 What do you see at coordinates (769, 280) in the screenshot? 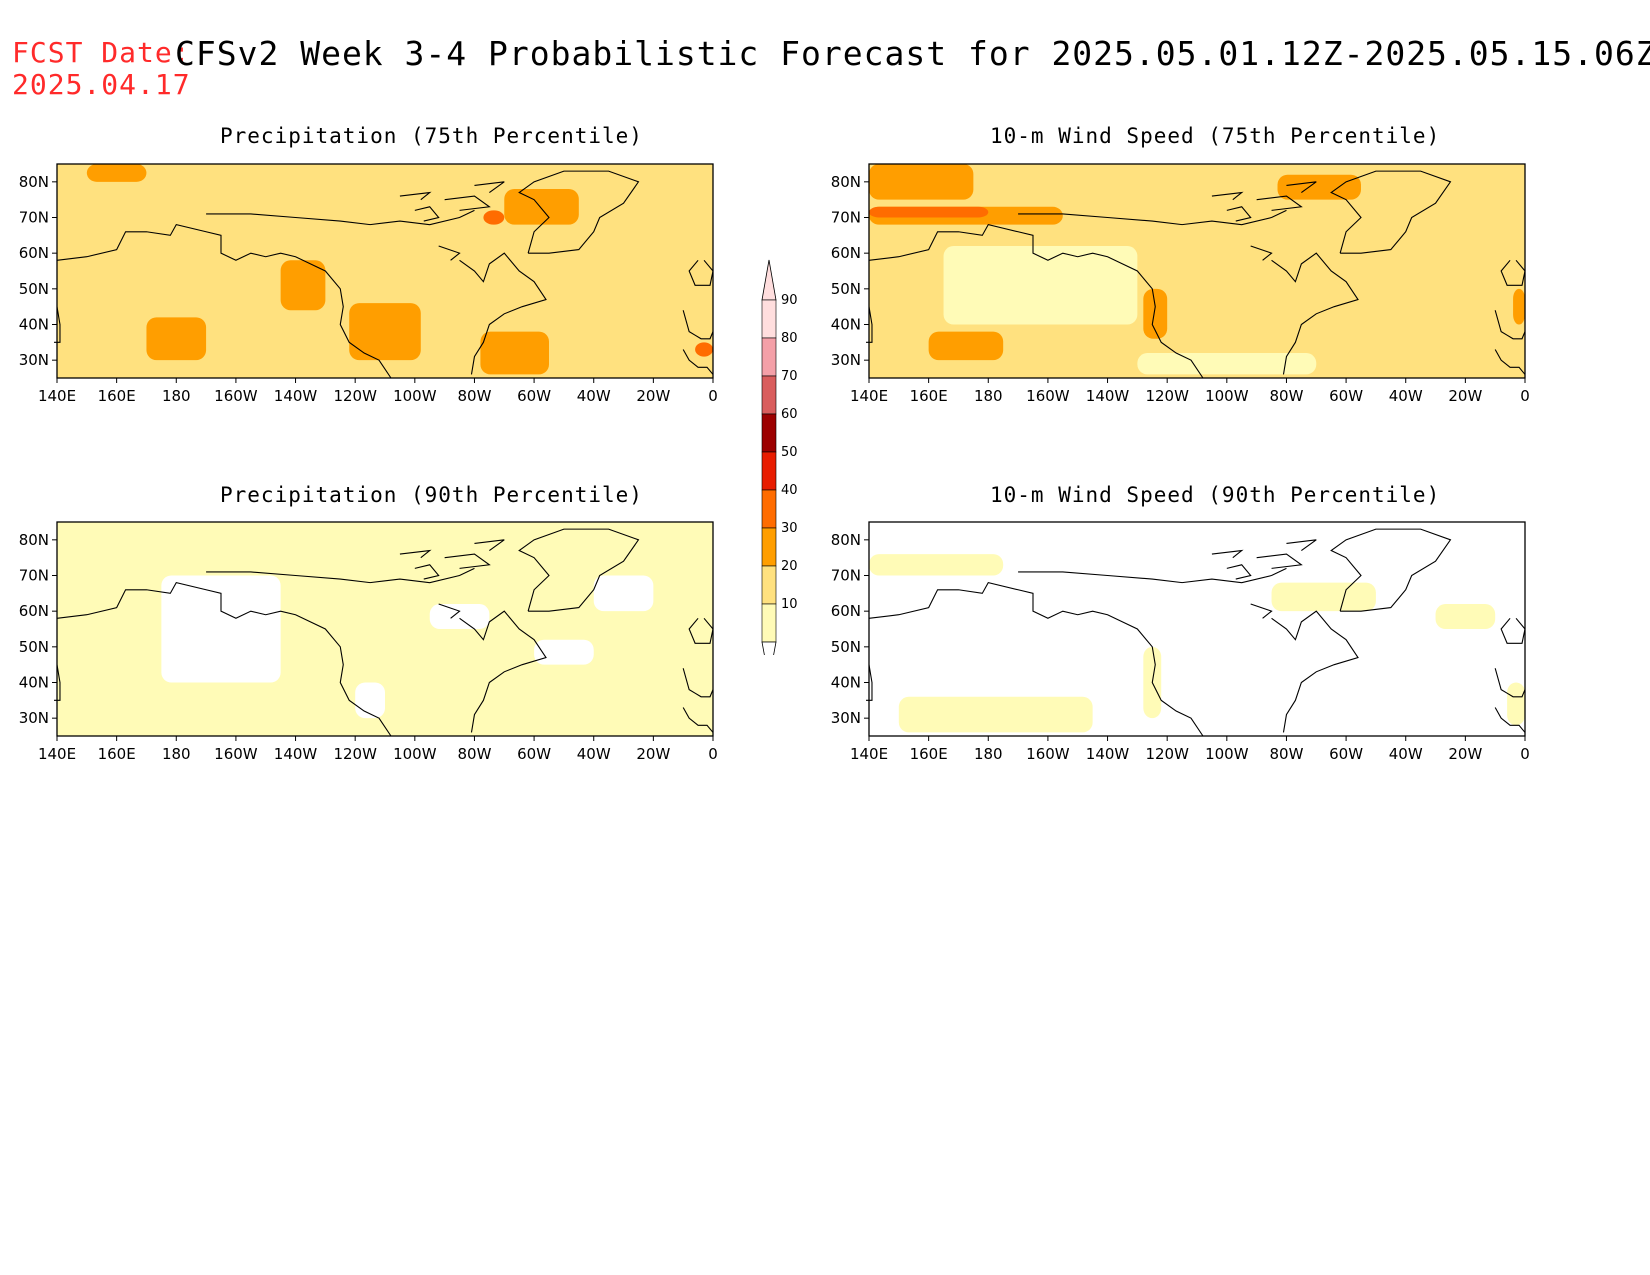
I see `colorbar-top-arrow` at bounding box center [769, 280].